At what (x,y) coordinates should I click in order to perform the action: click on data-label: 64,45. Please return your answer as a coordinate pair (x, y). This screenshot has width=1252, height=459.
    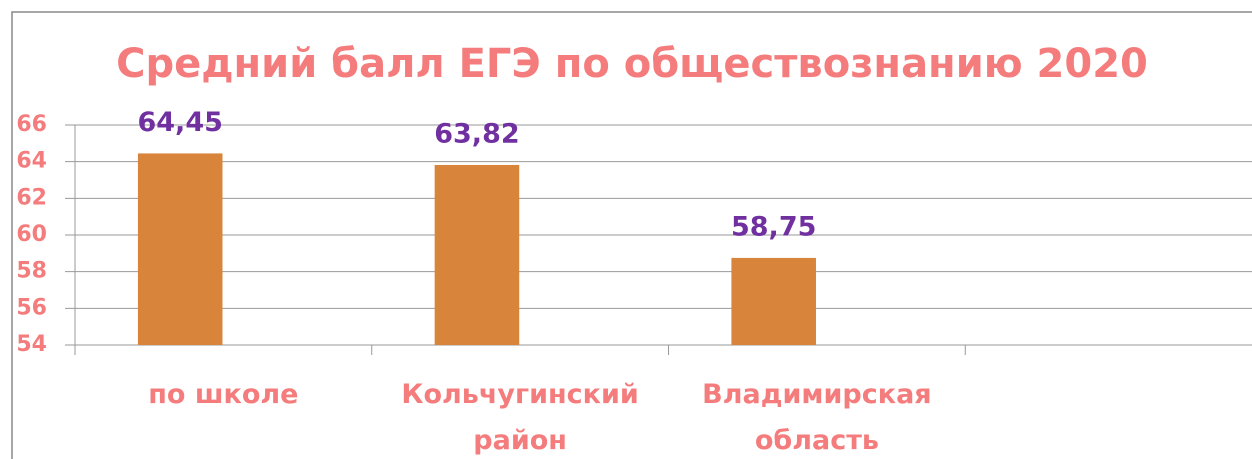
    Looking at the image, I should click on (179, 122).